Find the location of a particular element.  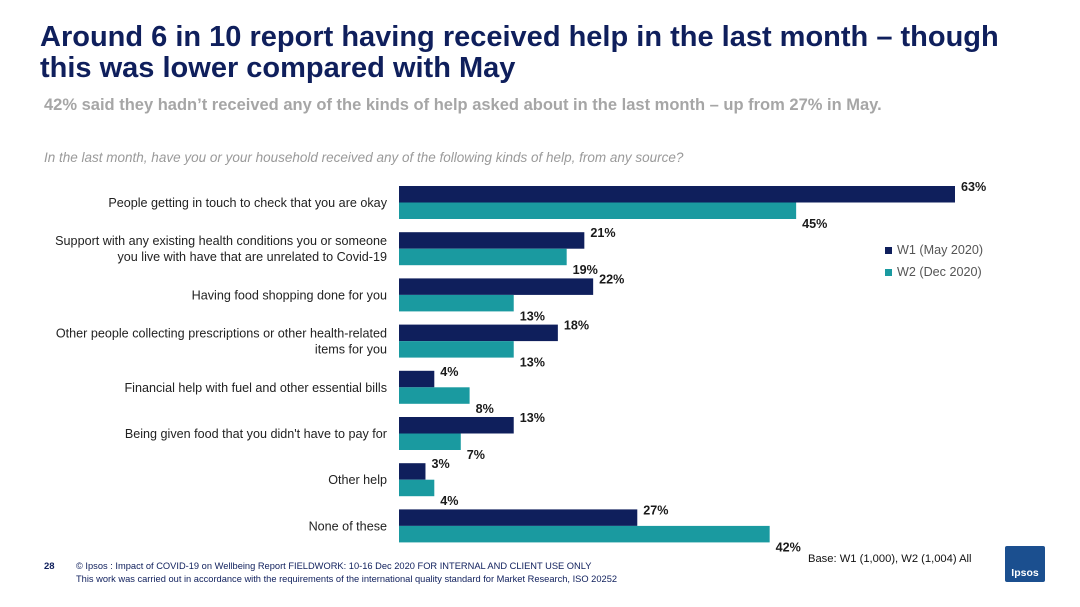

logo-text: Ipsos is located at coordinates (1025, 573).